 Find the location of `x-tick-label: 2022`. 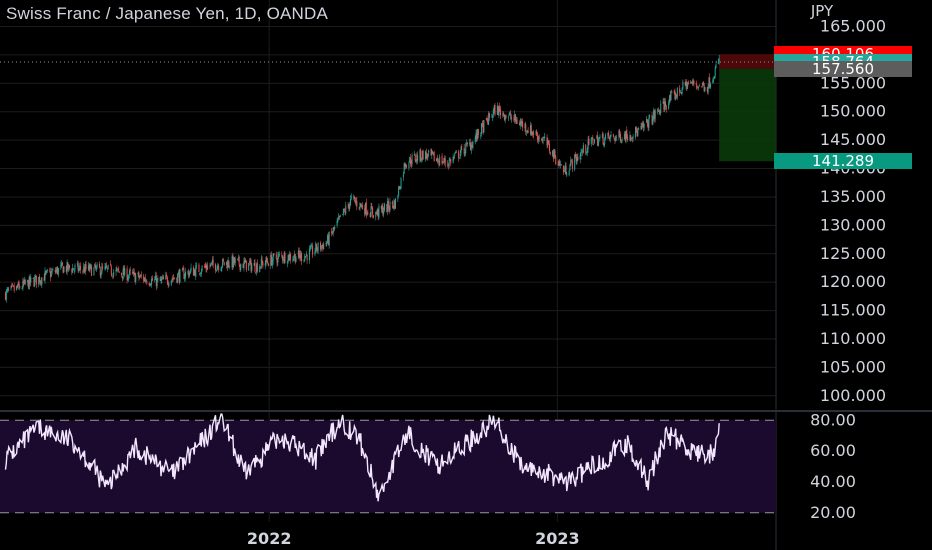

x-tick-label: 2022 is located at coordinates (269, 538).